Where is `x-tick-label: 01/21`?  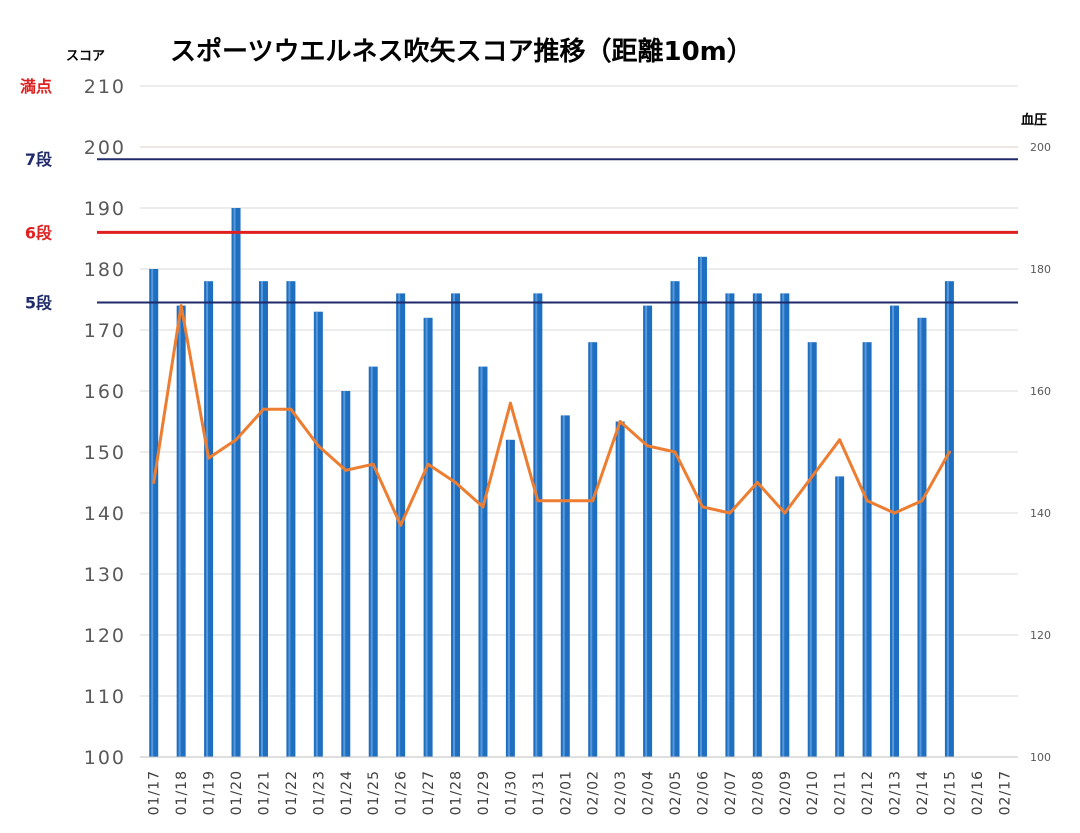 x-tick-label: 01/21 is located at coordinates (264, 792).